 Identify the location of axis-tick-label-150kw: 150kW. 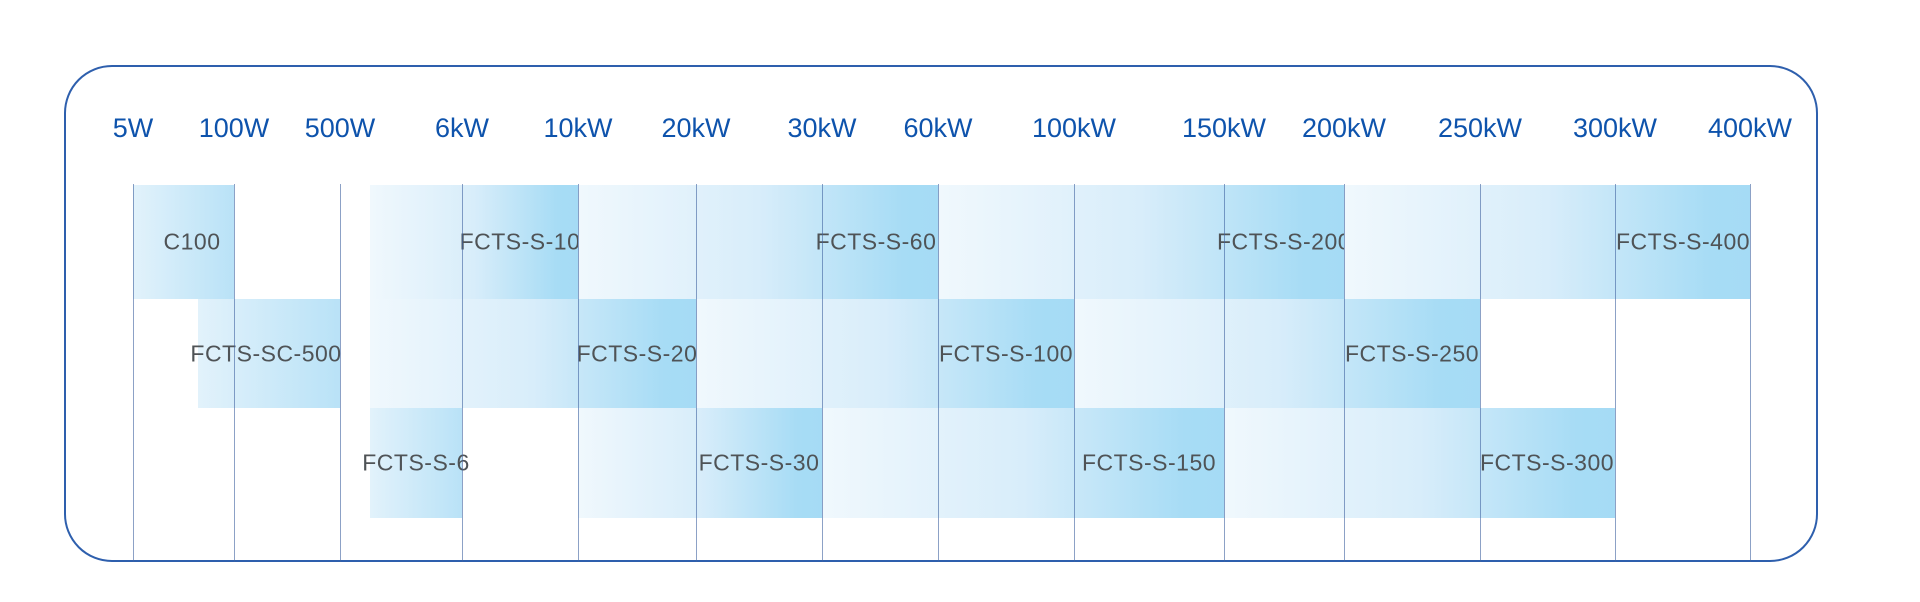
(1224, 128).